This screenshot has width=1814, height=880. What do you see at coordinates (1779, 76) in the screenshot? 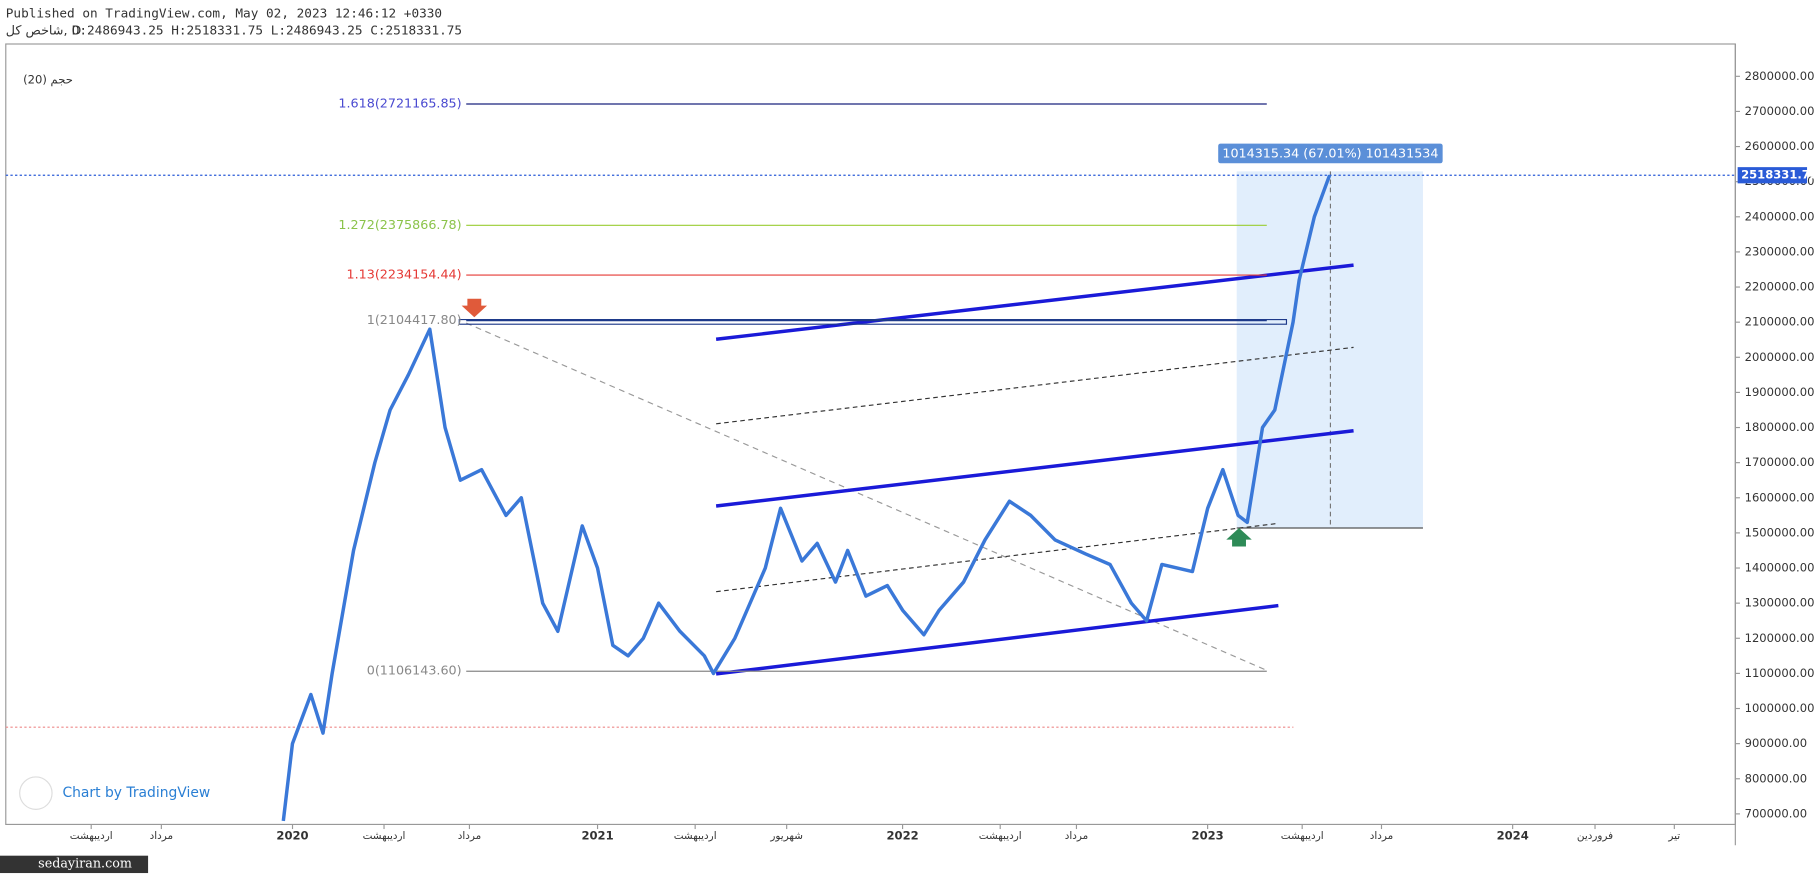
I see `y-tick-label: 2800000.00` at bounding box center [1779, 76].